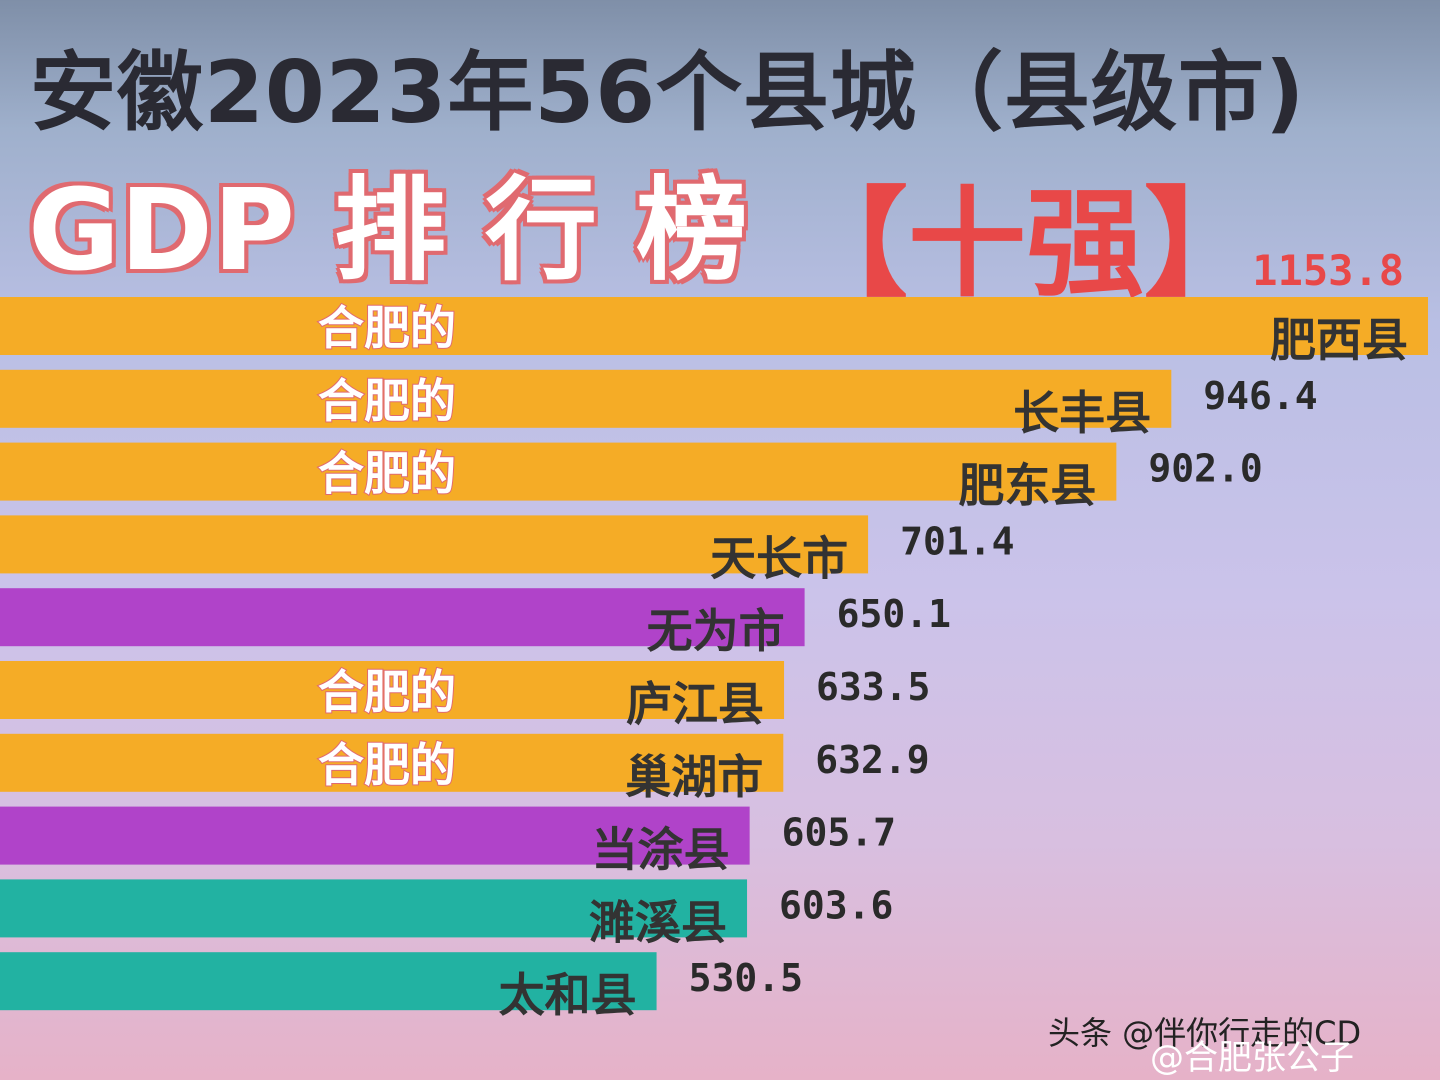  Describe the element at coordinates (1027, 486) in the screenshot. I see `bar-category-label: 肥东县` at that location.